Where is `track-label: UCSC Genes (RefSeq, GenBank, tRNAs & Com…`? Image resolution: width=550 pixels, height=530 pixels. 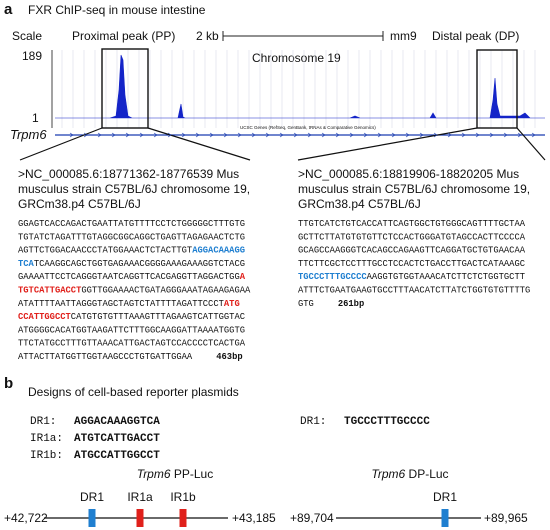 track-label: UCSC Genes (RefSeq, GenBank, tRNAs & Com… is located at coordinates (308, 127).